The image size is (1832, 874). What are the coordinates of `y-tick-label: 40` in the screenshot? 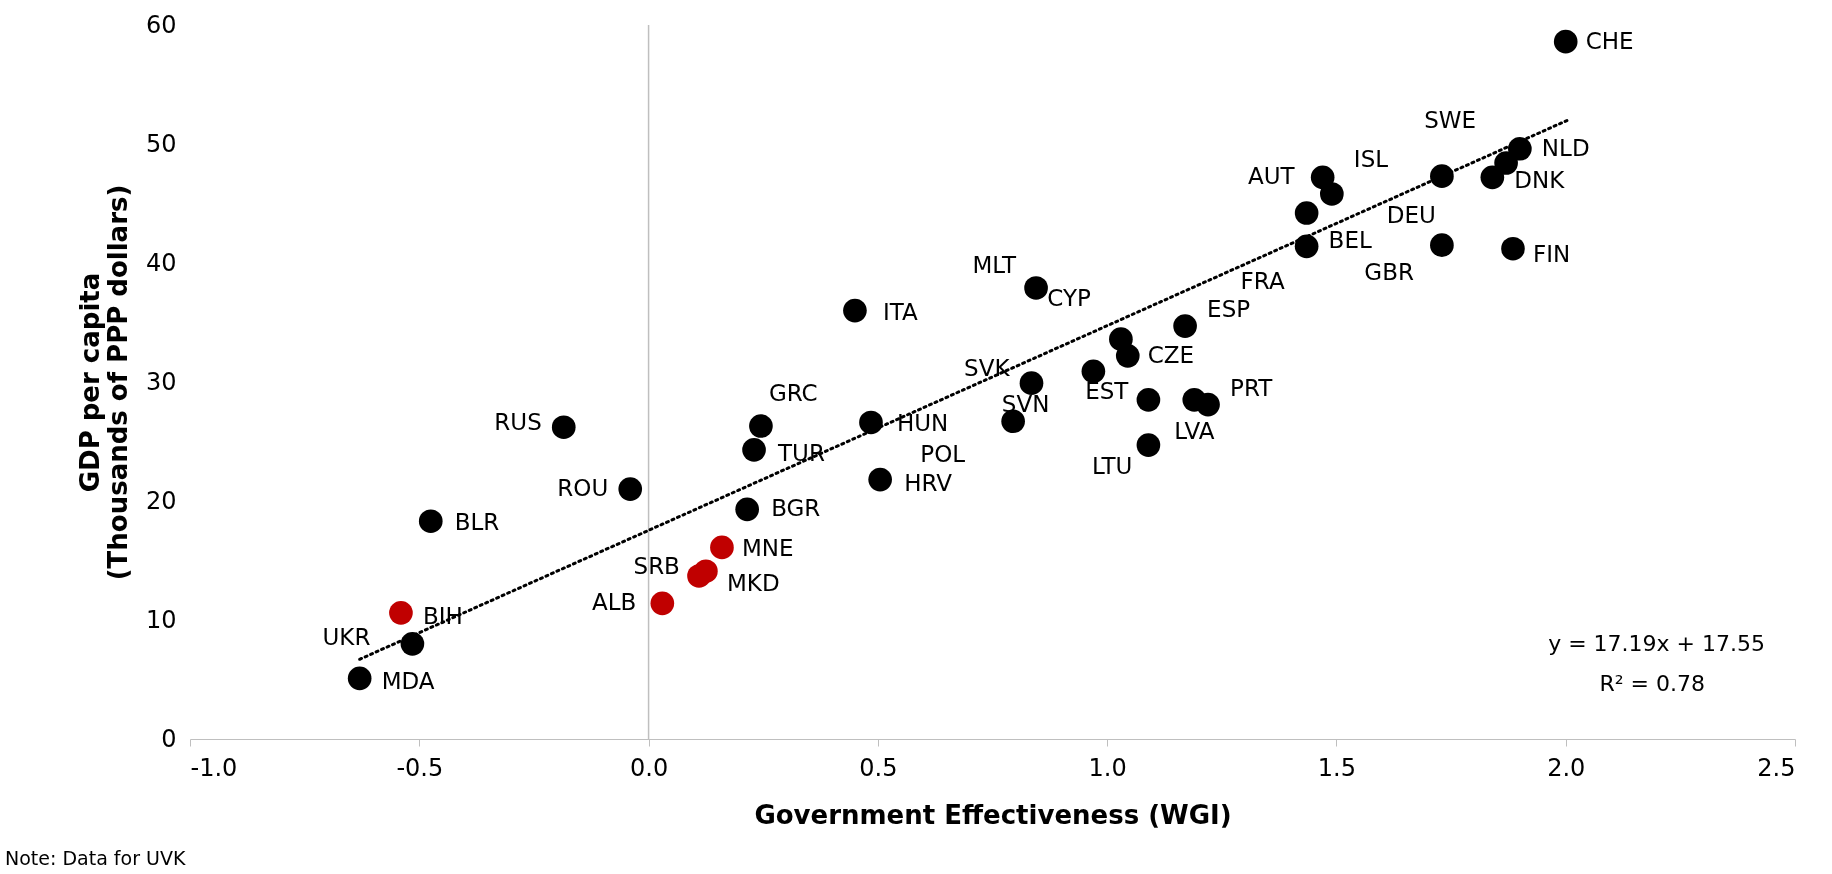 It's located at (161, 262).